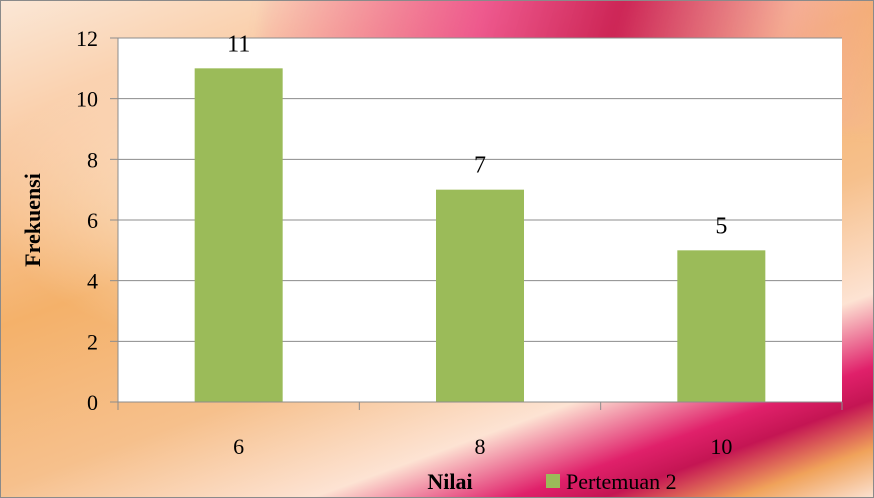 This screenshot has height=498, width=874. What do you see at coordinates (92, 341) in the screenshot?
I see `y-tick-label: 2` at bounding box center [92, 341].